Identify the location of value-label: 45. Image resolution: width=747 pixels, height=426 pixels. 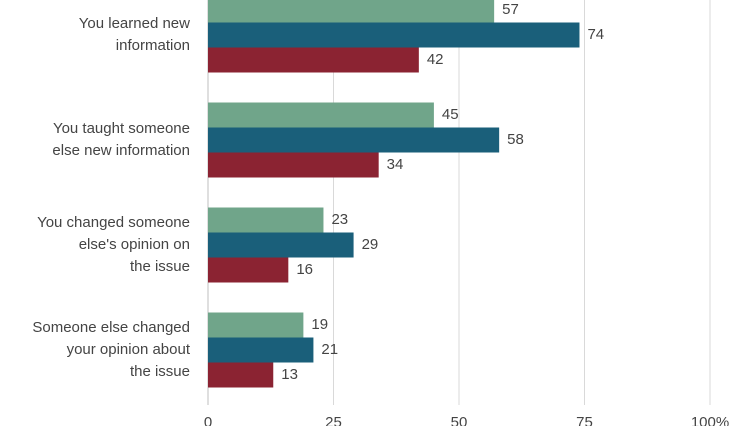
(450, 114).